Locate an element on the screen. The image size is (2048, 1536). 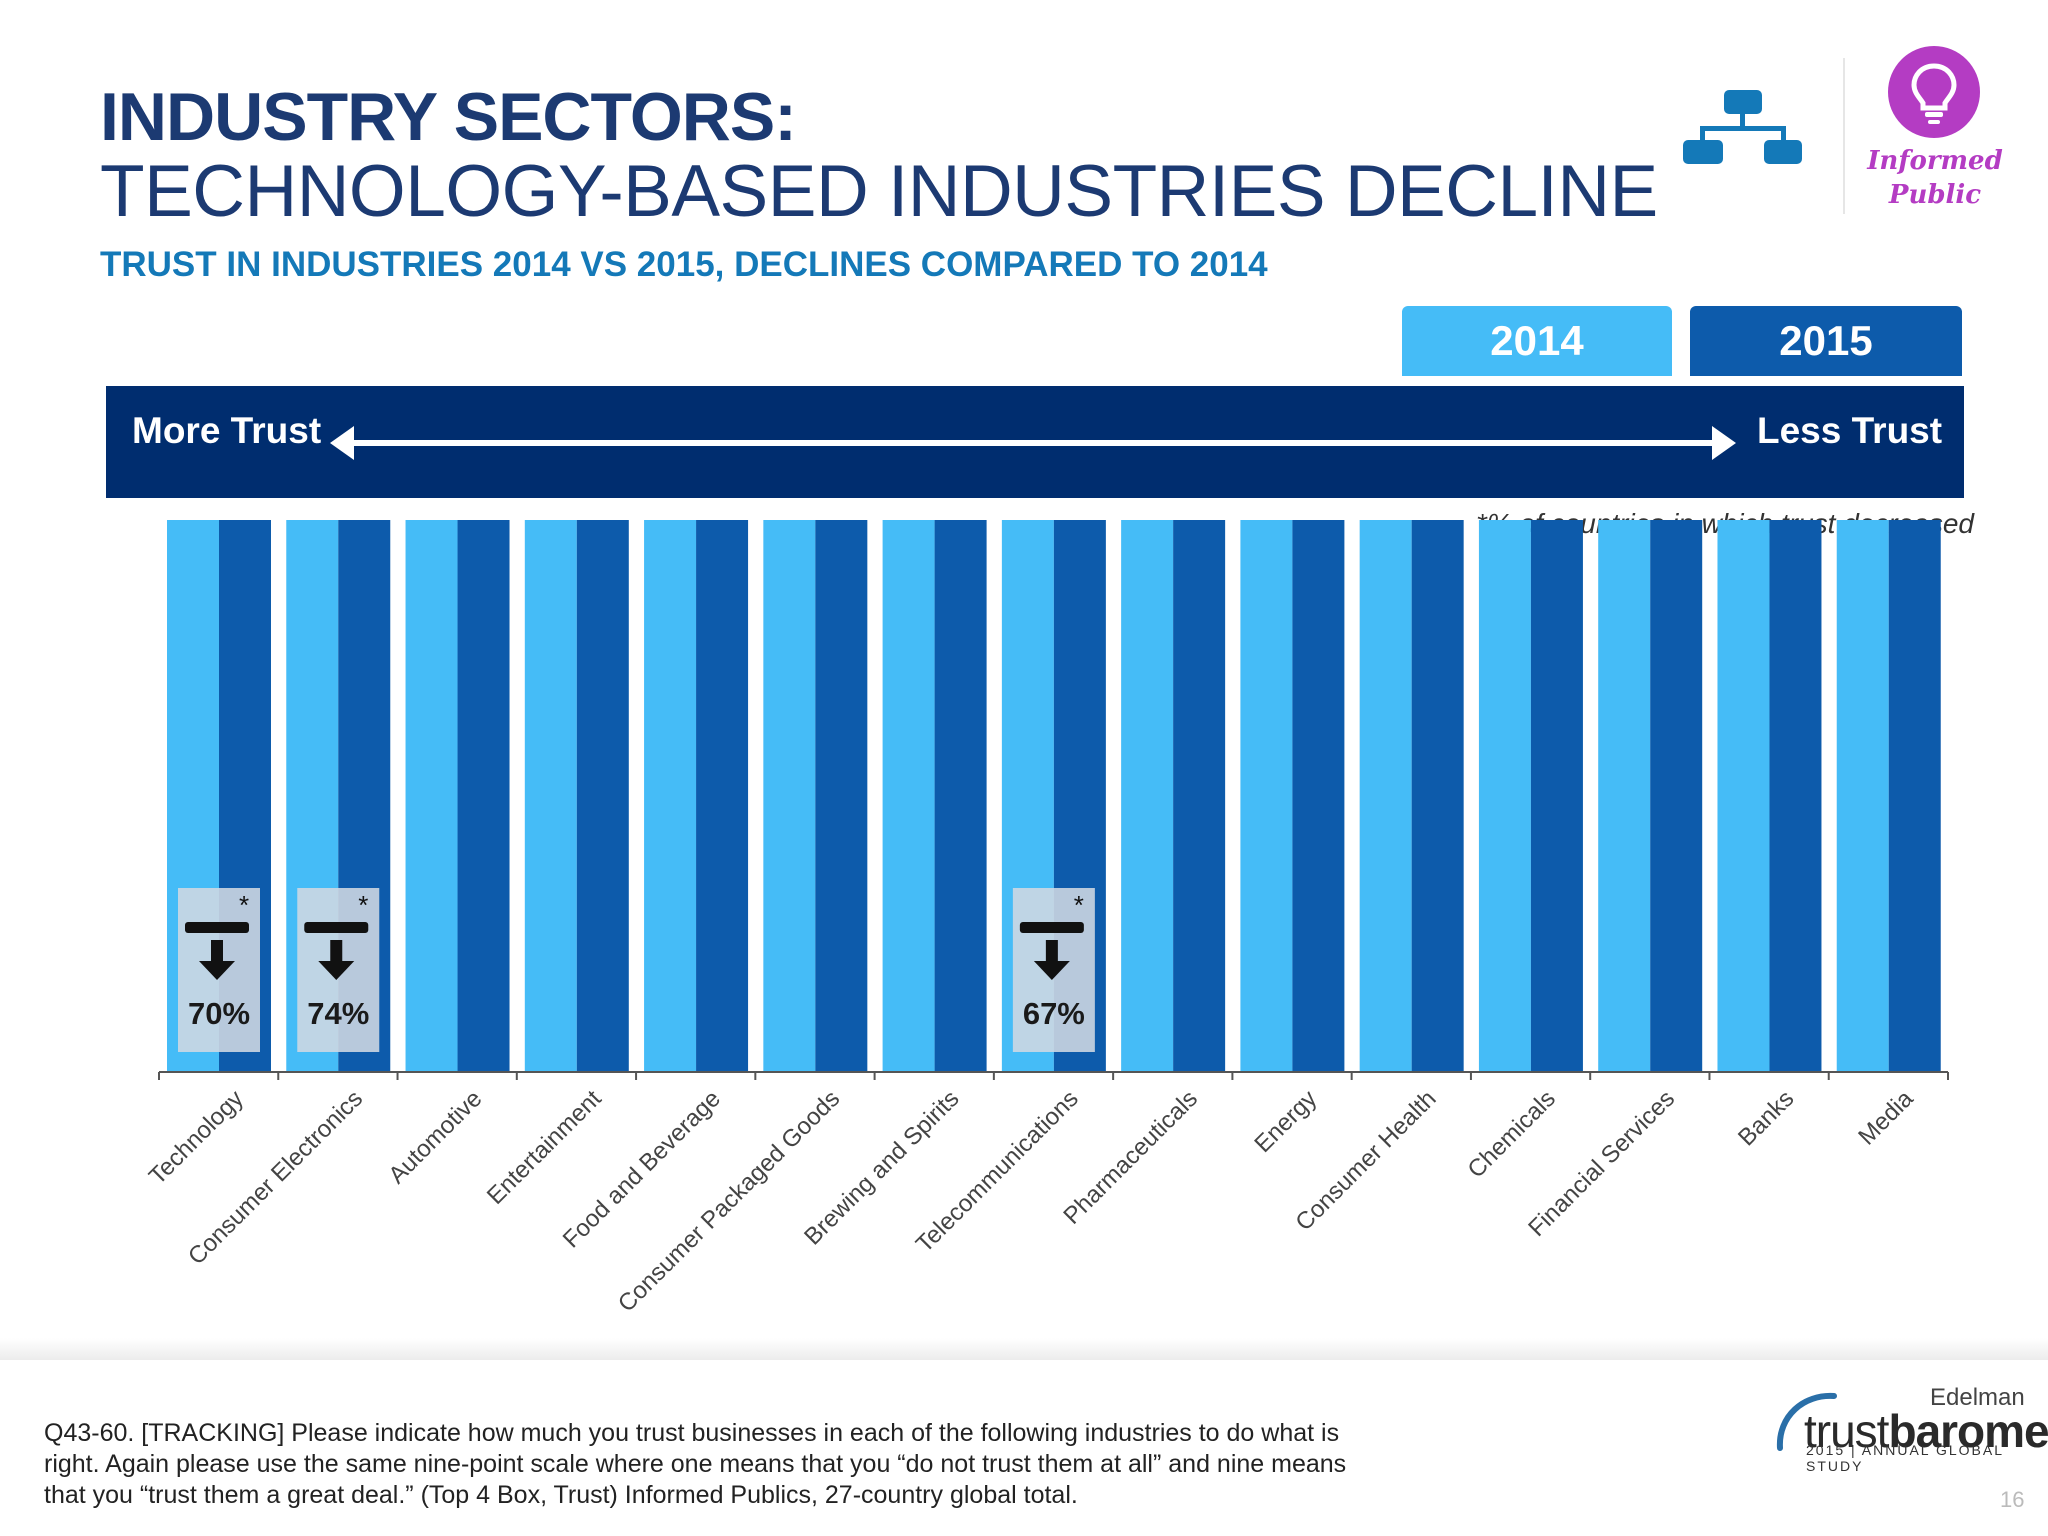
logo-wordmark: trustbarometer is located at coordinates (1926, 1431).